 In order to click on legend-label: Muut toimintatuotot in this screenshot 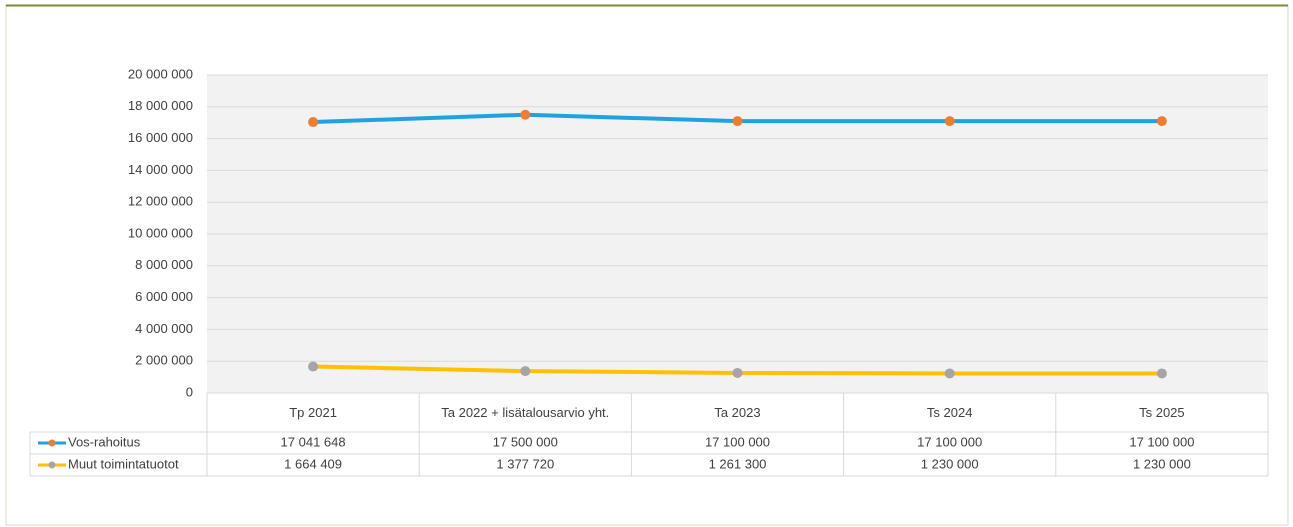, I will do `click(123, 463)`.